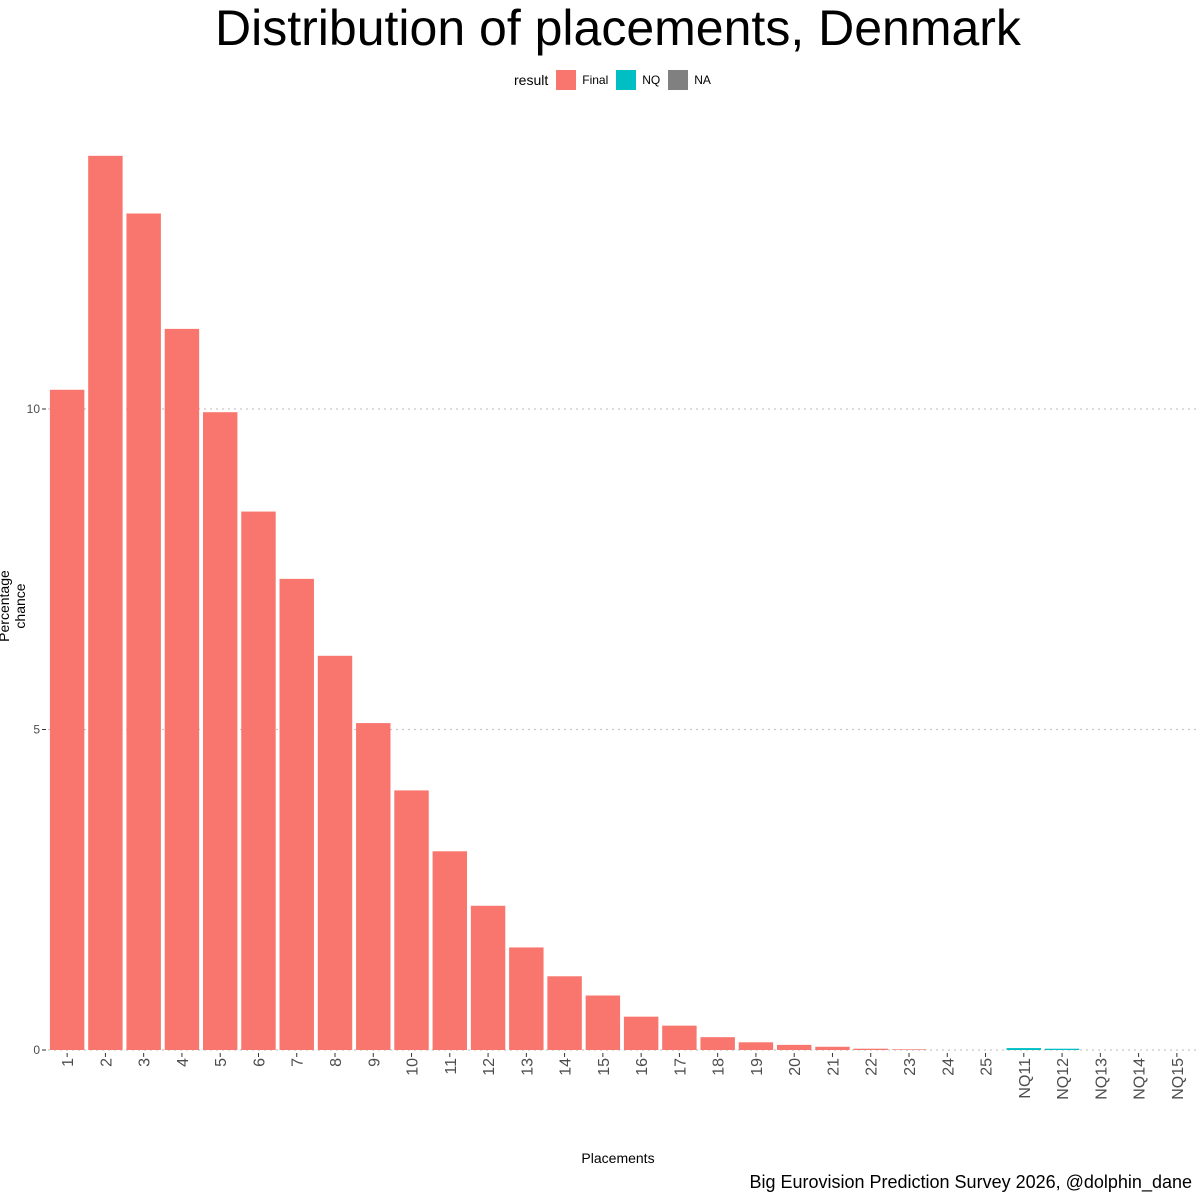  What do you see at coordinates (451, 1066) in the screenshot?
I see `x-tick-label-11: 11` at bounding box center [451, 1066].